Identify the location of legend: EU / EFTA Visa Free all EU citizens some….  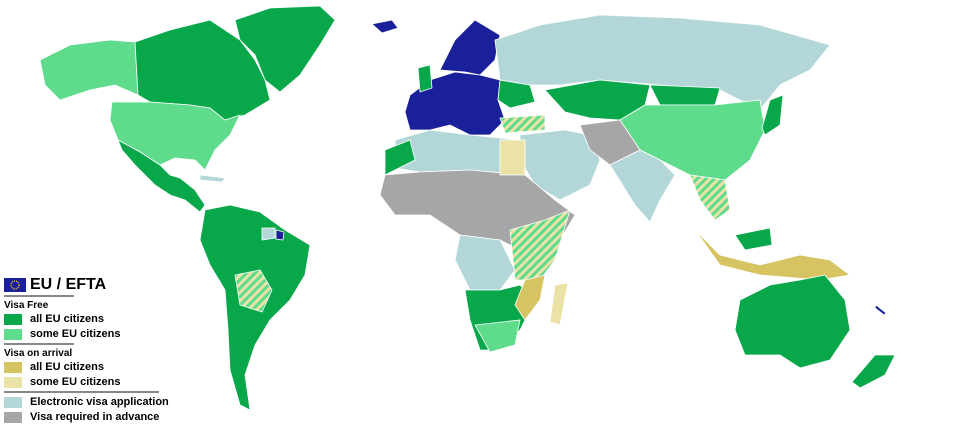
(109, 350).